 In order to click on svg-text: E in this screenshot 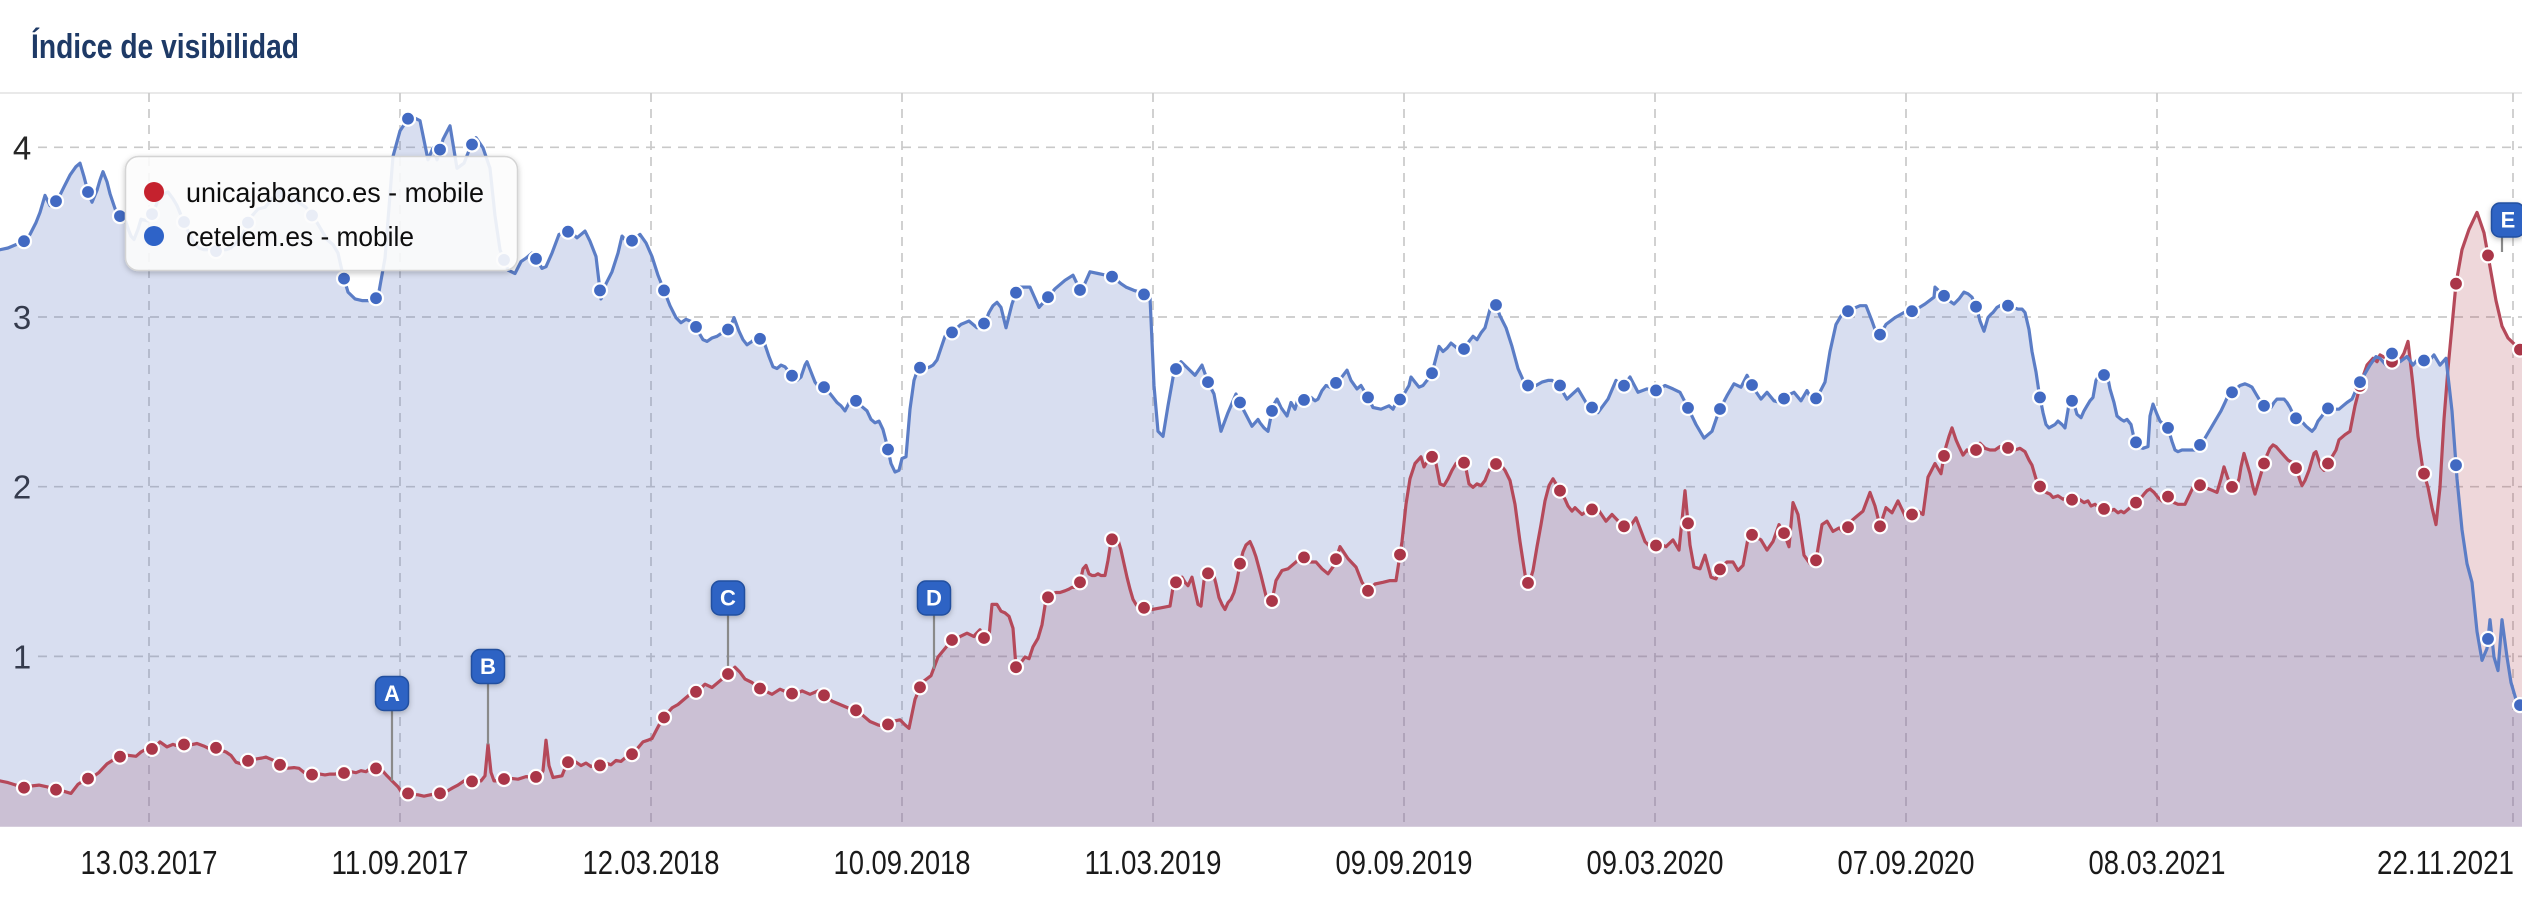, I will do `click(2508, 220)`.